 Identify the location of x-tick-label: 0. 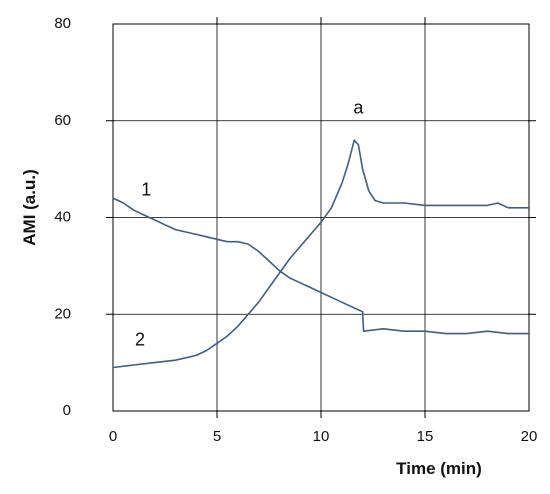
(113, 436).